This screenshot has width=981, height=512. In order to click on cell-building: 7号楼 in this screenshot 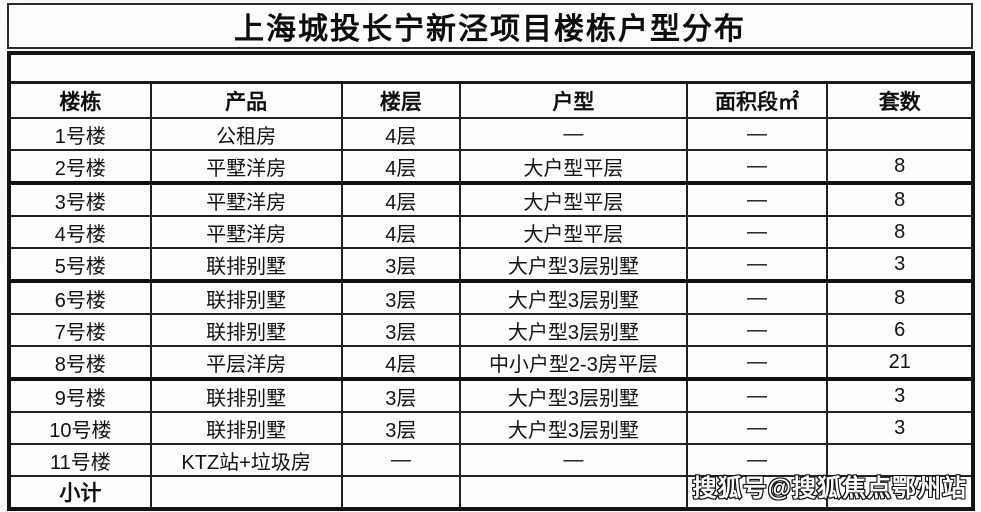, I will do `click(80, 330)`.